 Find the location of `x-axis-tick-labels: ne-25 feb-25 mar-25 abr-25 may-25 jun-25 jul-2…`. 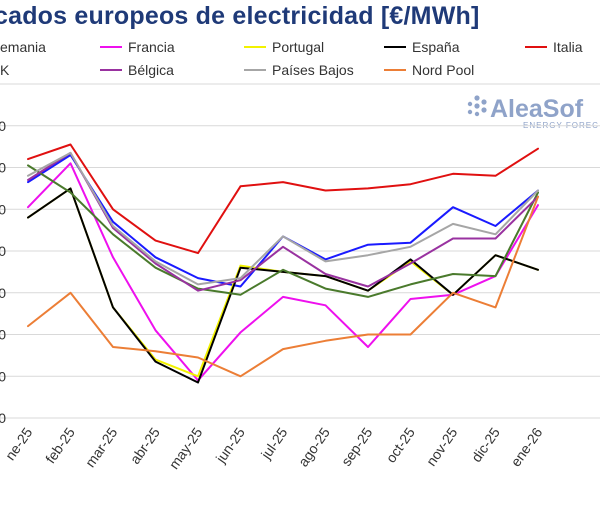

x-axis-tick-labels: ne-25 feb-25 mar-25 abr-25 may-25 jun-25 jul-2… is located at coordinates (274, 448).